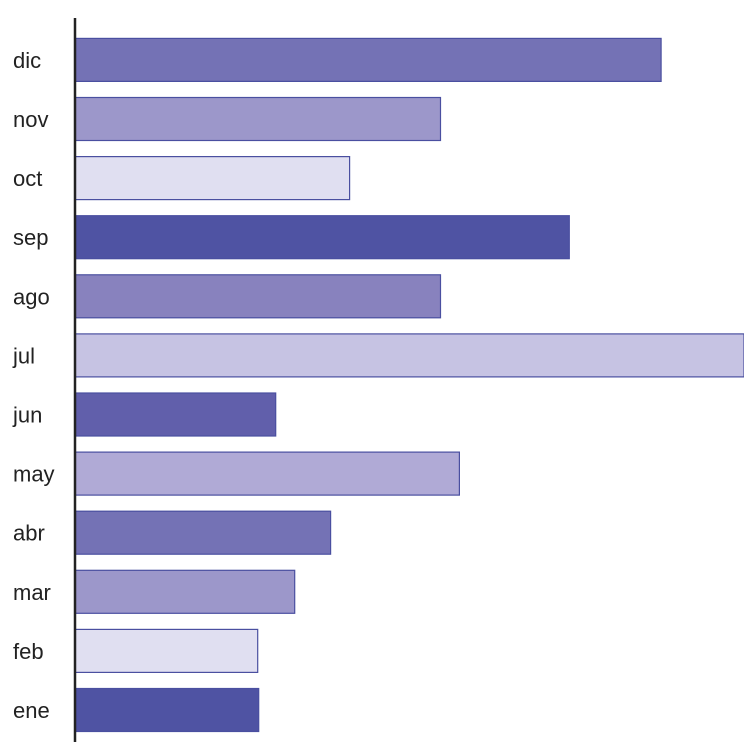  Describe the element at coordinates (322, 237) in the screenshot. I see `bar-sep` at that location.